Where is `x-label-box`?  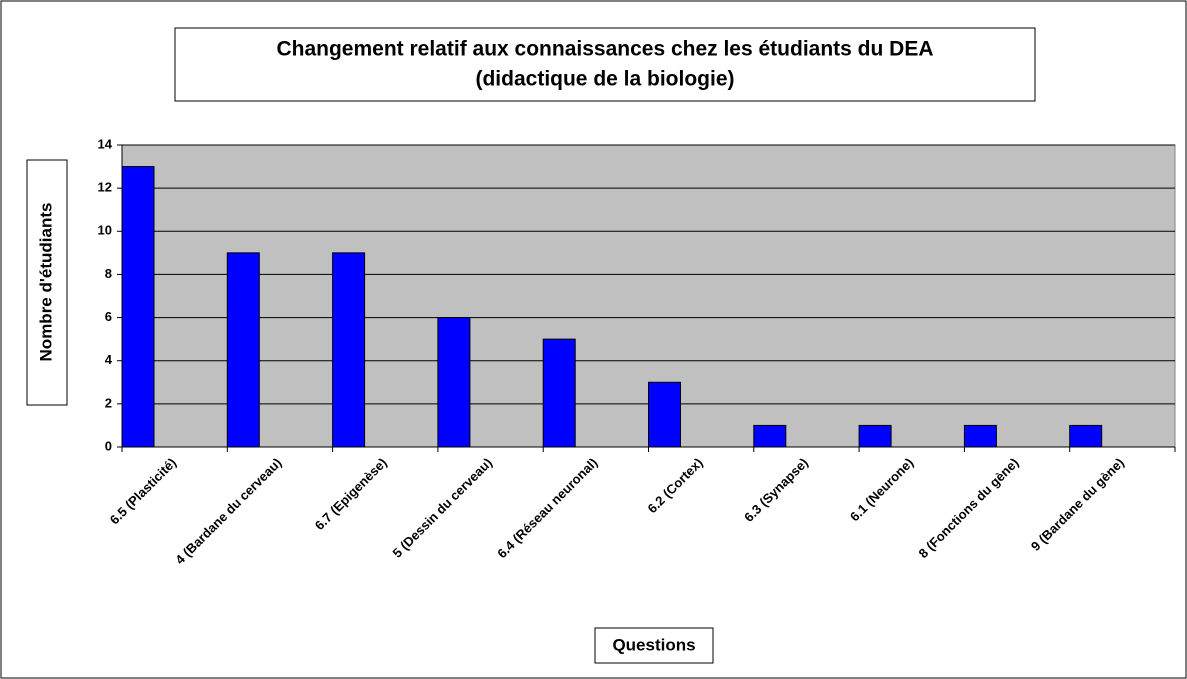
x-label-box is located at coordinates (654, 645).